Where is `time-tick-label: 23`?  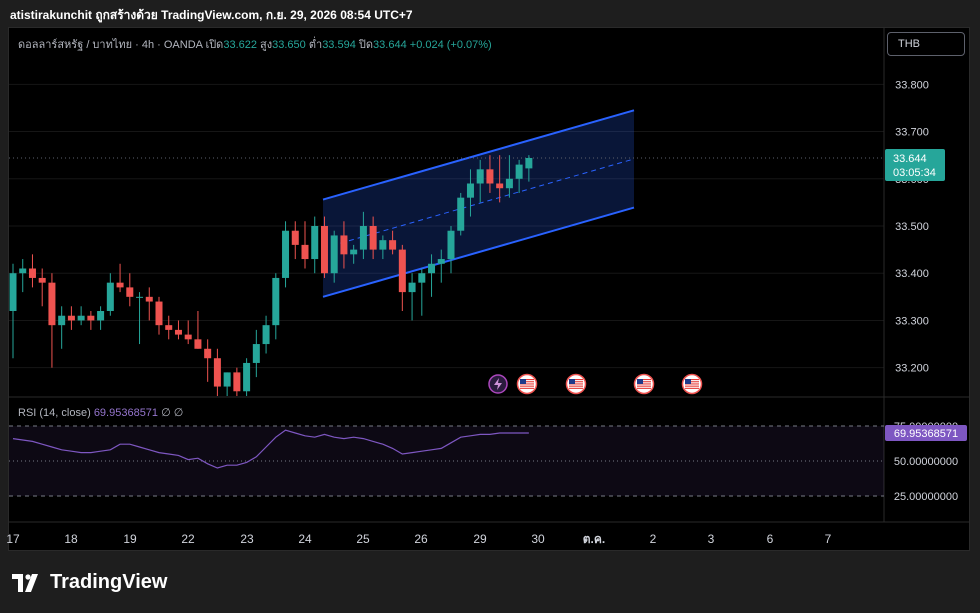
time-tick-label: 23 is located at coordinates (247, 539).